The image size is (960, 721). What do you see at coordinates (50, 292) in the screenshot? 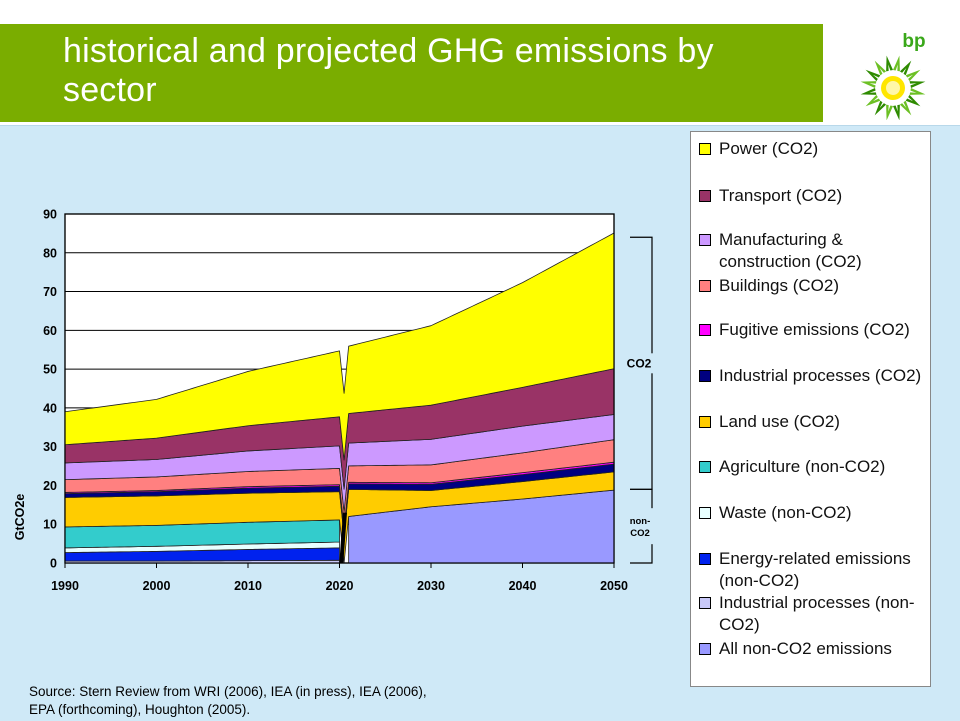
I see `y-tick-label: 70` at bounding box center [50, 292].